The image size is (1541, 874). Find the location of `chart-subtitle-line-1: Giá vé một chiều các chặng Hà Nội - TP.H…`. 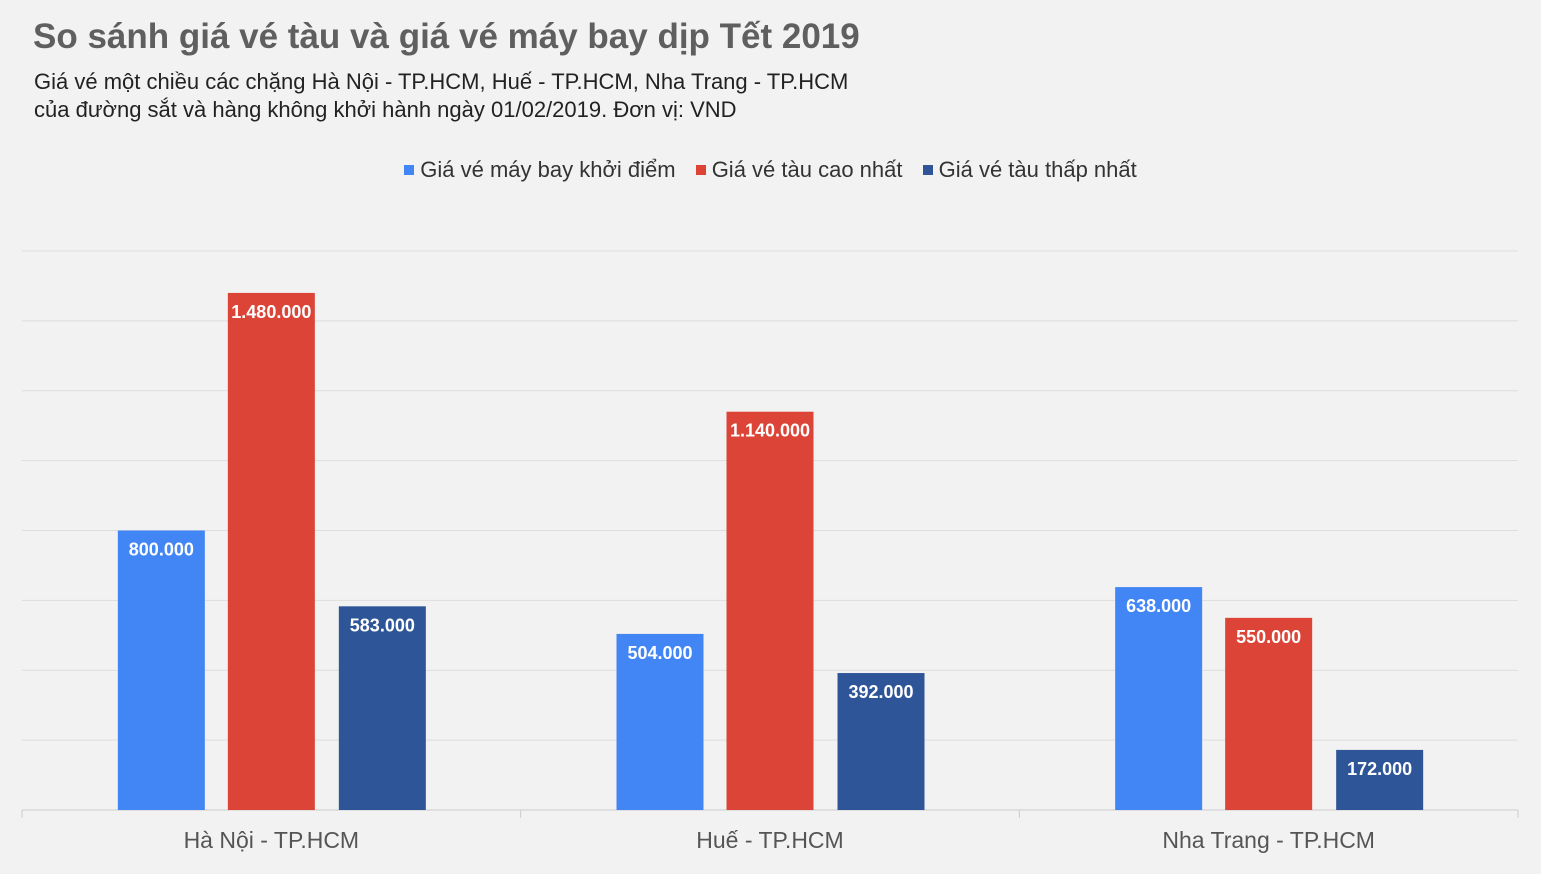

chart-subtitle-line-1: Giá vé một chiều các chặng Hà Nội - TP.H… is located at coordinates (441, 81).